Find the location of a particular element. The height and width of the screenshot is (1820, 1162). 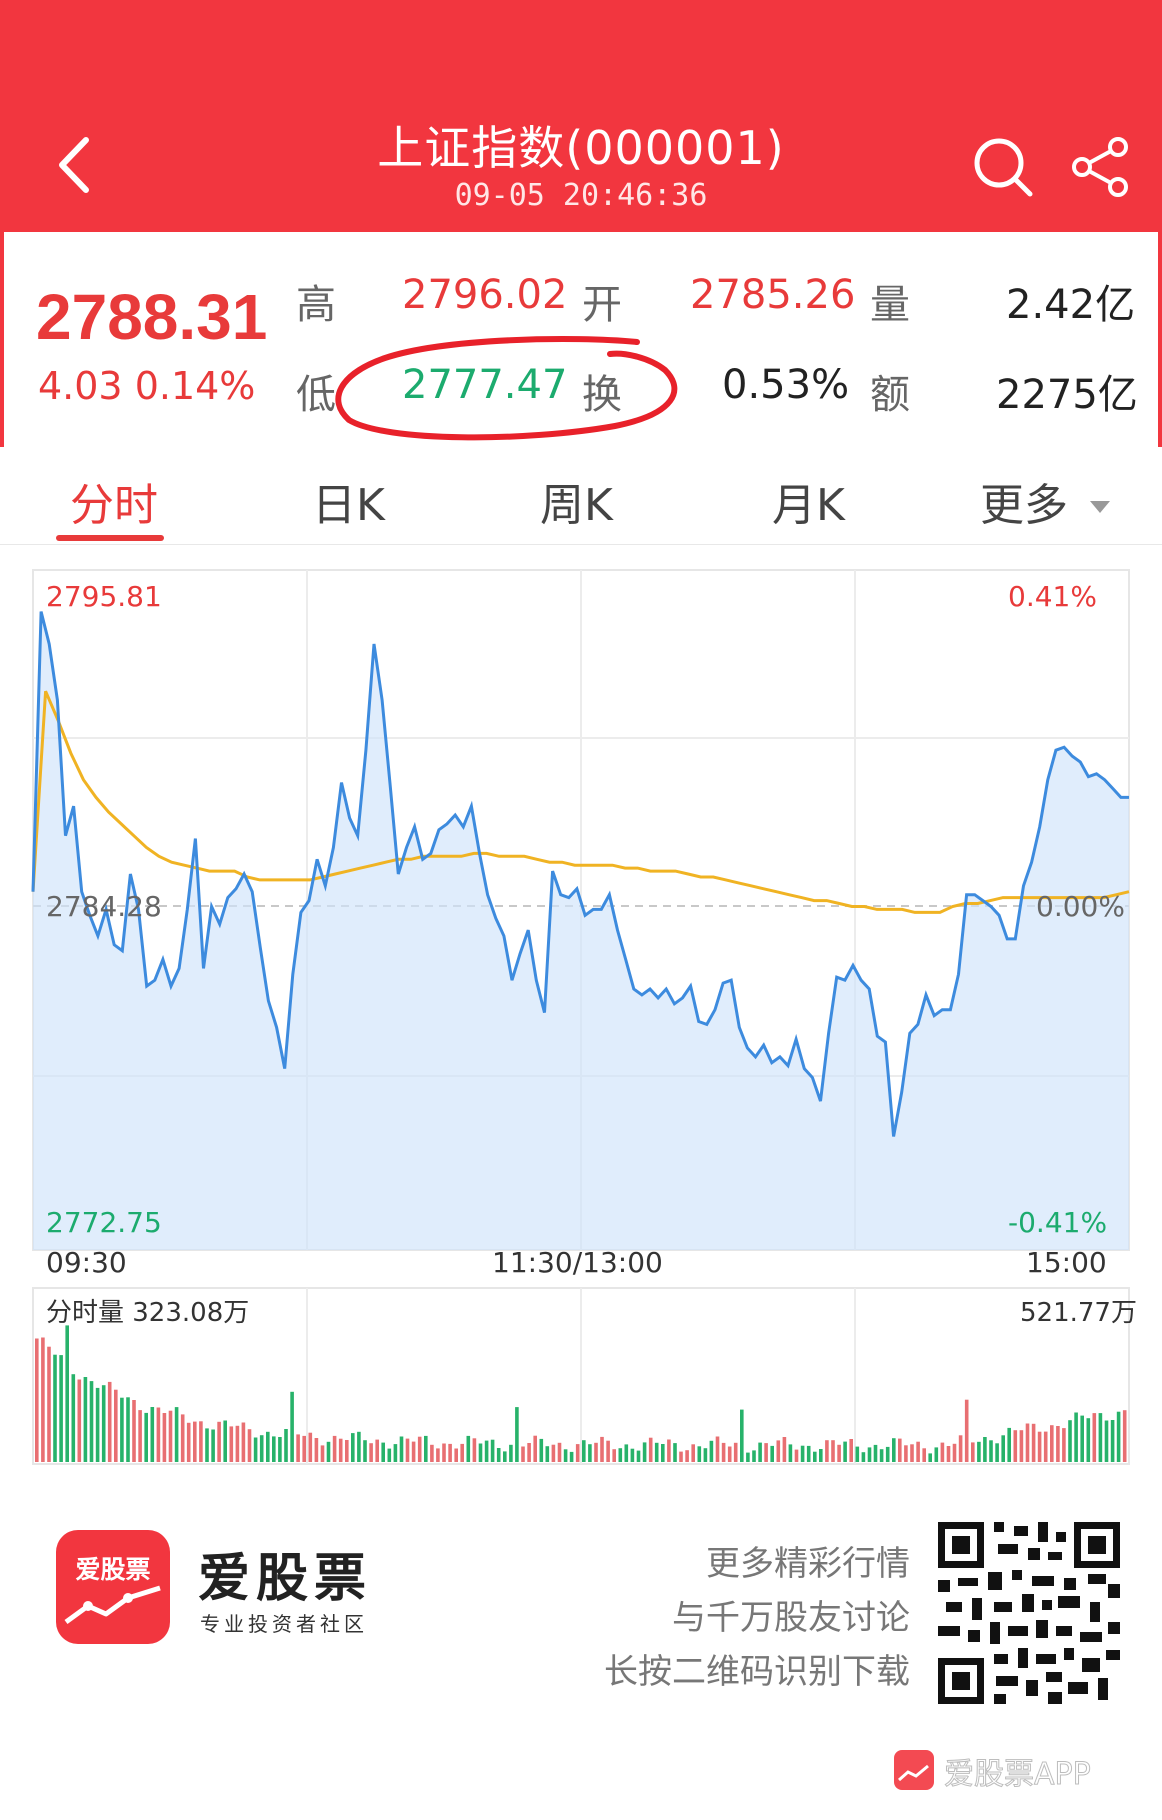

watermark: 爱股票APP is located at coordinates (992, 1771).